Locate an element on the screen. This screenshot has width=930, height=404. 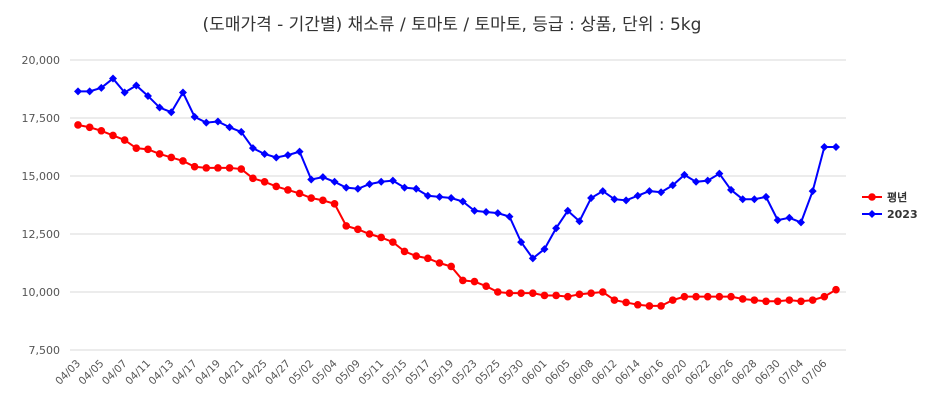
x-tick-label: 06/20 is located at coordinates (675, 373).